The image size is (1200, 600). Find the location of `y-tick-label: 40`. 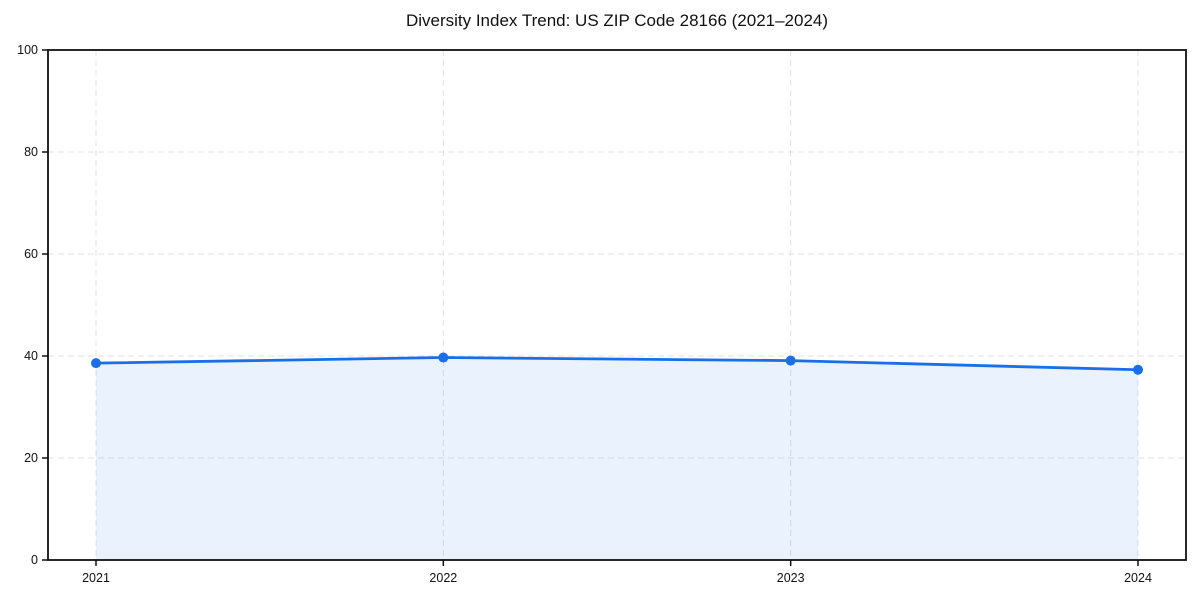

y-tick-label: 40 is located at coordinates (31, 356).